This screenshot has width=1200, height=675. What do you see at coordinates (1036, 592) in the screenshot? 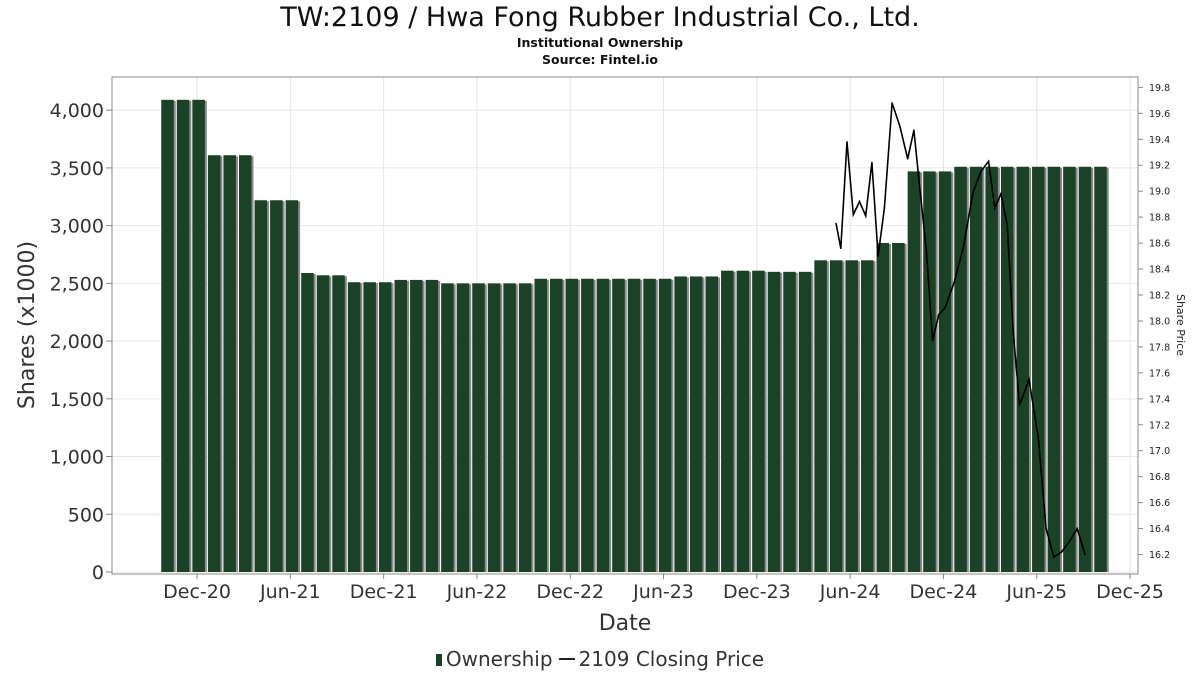
I see `x-tick-label: Jun-25` at bounding box center [1036, 592].